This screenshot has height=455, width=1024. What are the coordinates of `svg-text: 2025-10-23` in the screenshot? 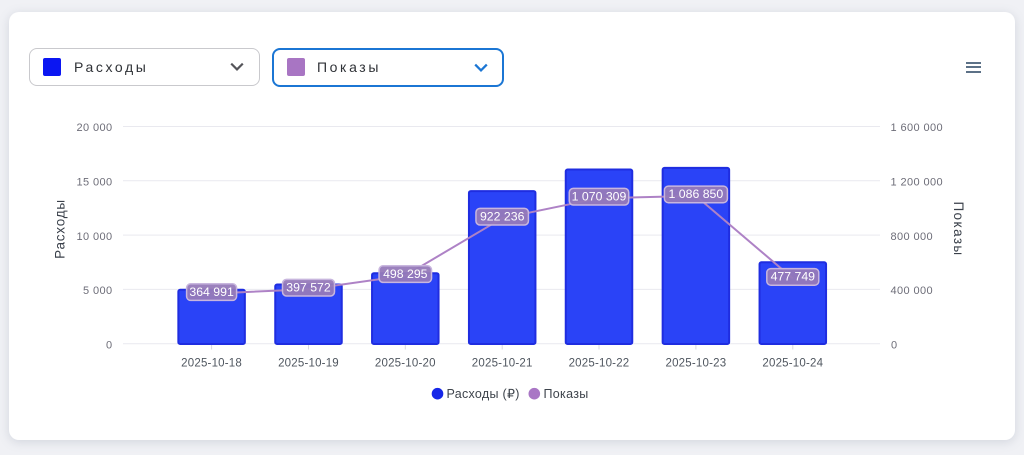 It's located at (695, 364).